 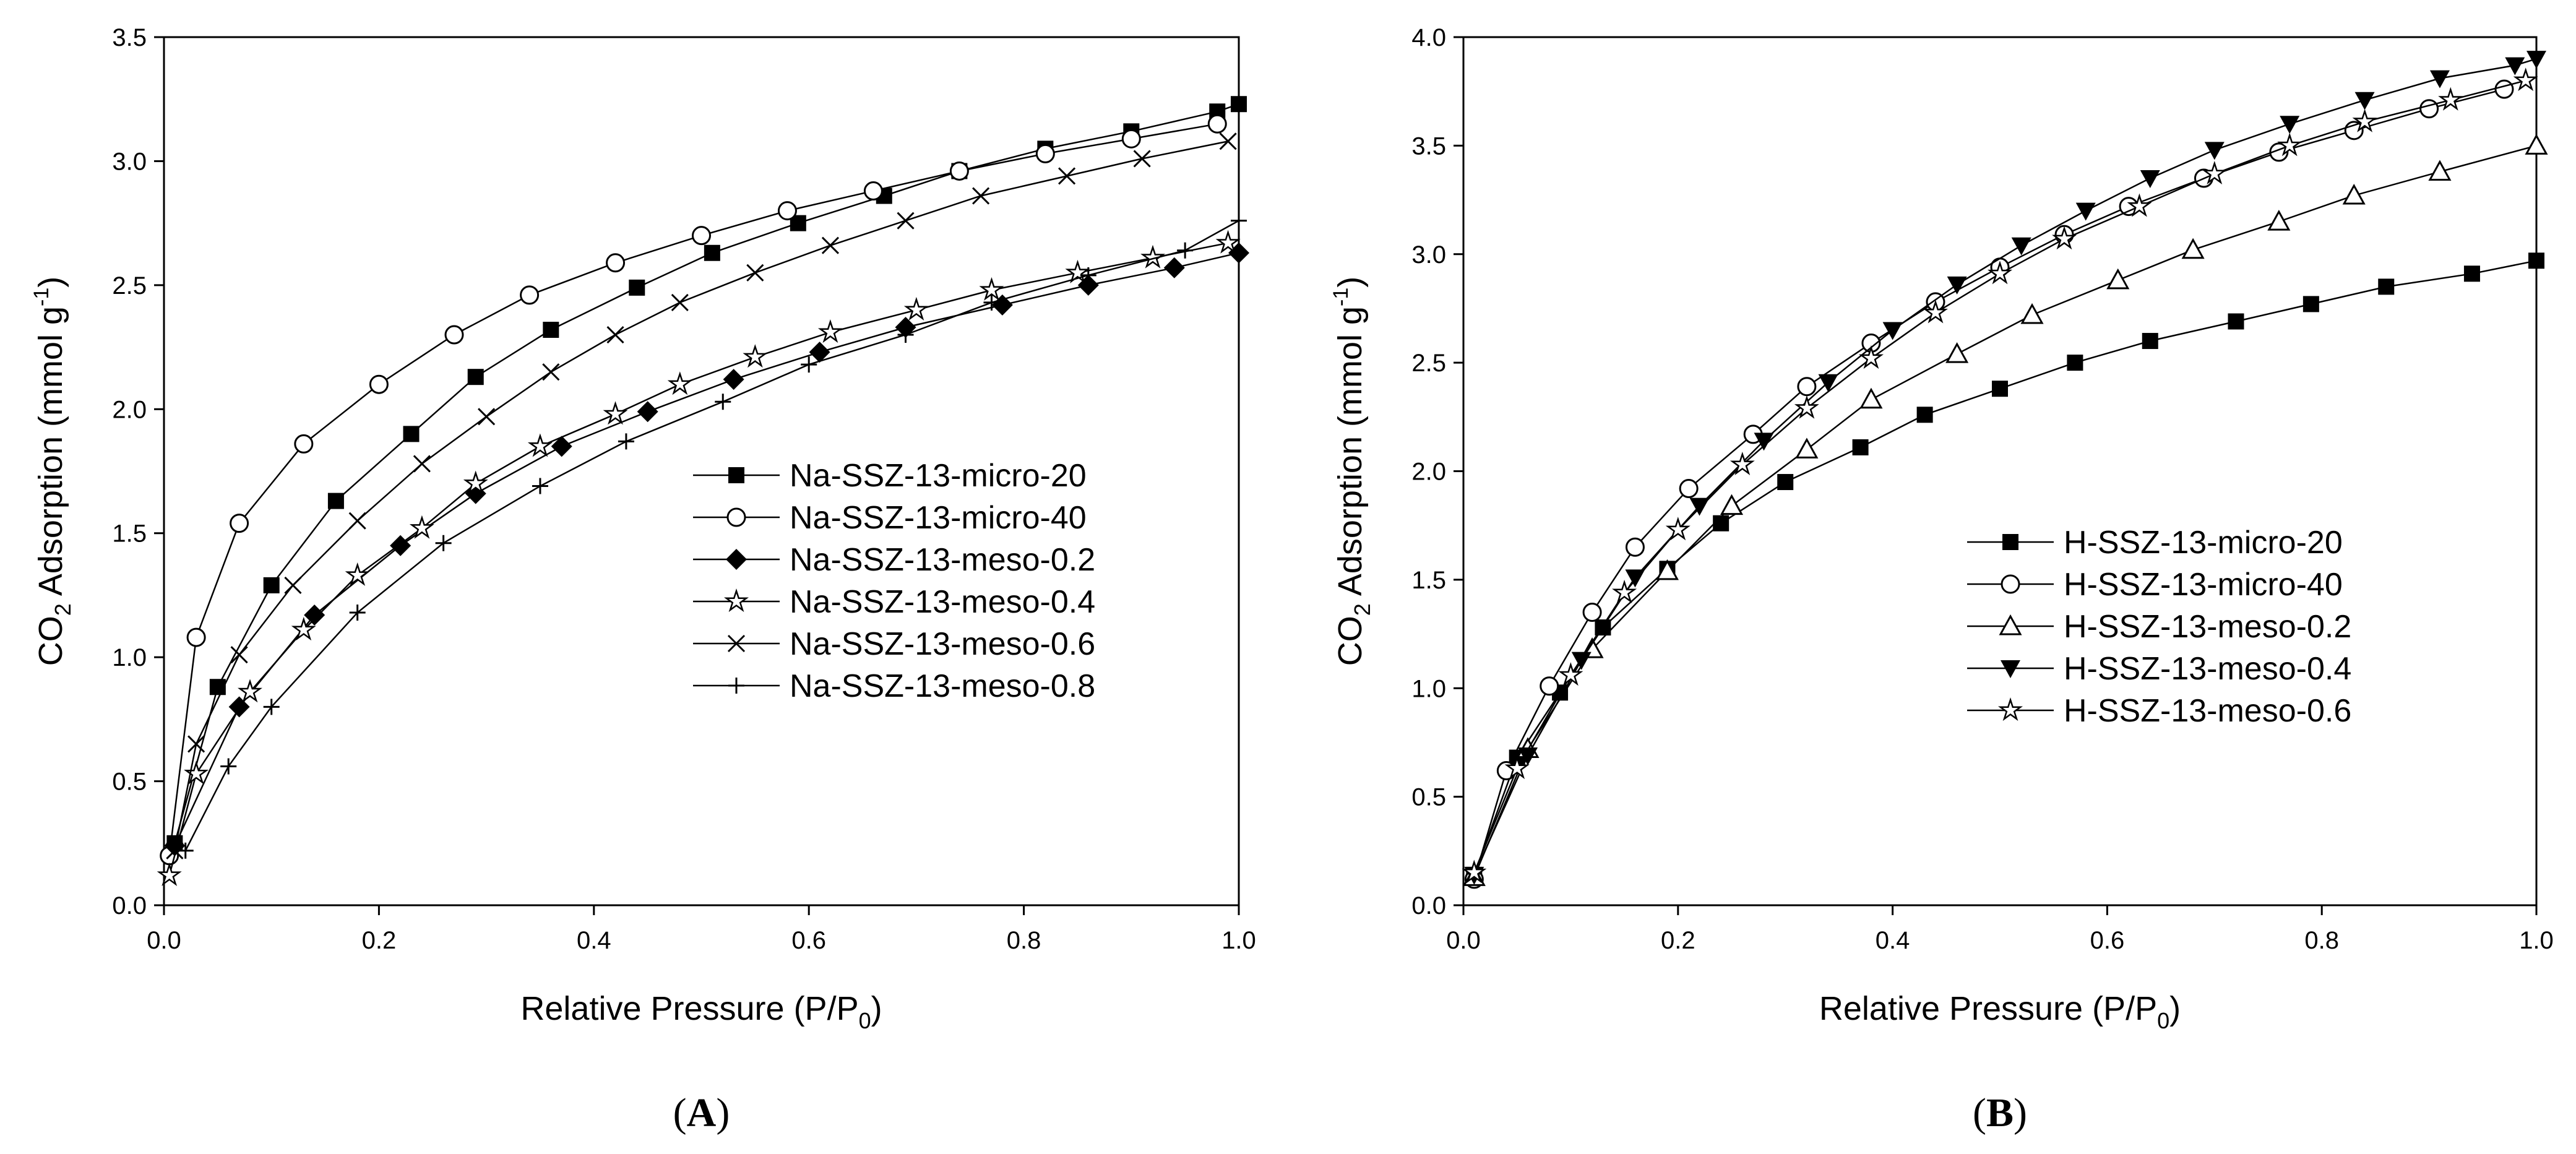 What do you see at coordinates (164, 940) in the screenshot?
I see `x-tick-label: 0.0` at bounding box center [164, 940].